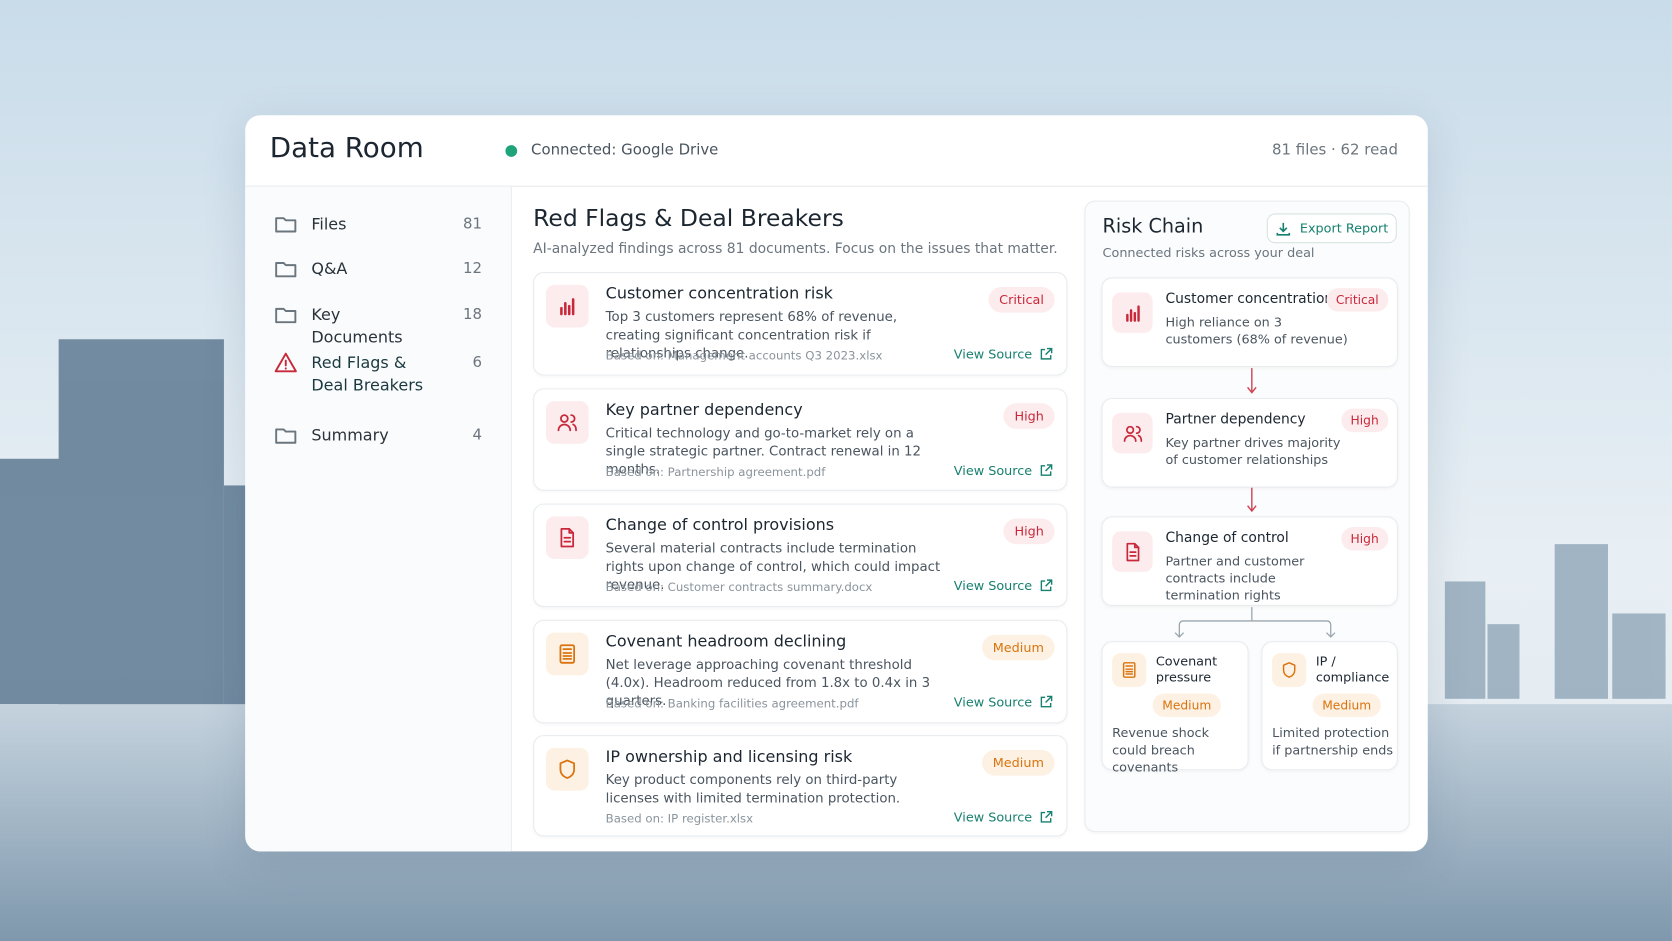 The width and height of the screenshot is (1672, 941). I want to click on read-count: 62 read, so click(1369, 150).